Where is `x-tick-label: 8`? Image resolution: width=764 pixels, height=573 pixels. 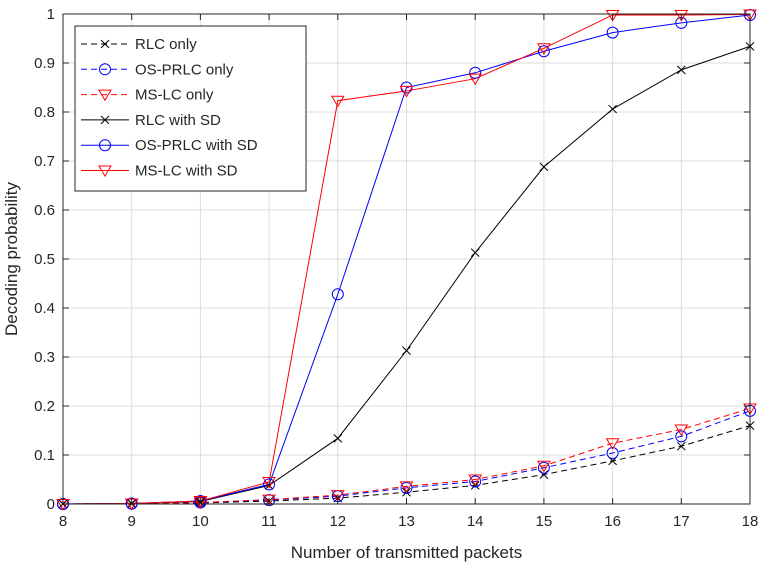
x-tick-label: 8 is located at coordinates (63, 521).